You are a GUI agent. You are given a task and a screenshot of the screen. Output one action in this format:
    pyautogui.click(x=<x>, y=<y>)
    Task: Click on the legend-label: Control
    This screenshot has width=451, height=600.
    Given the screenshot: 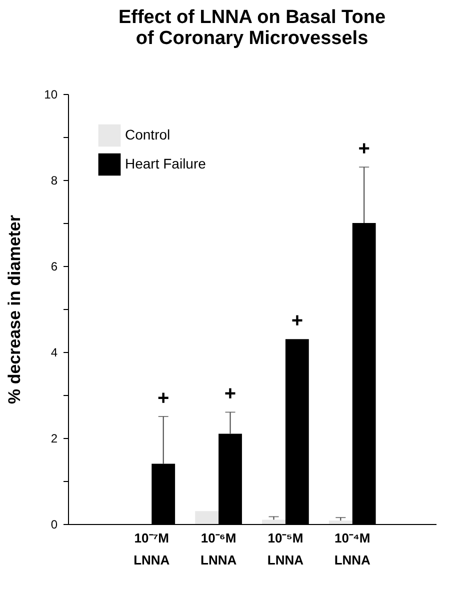 What is the action you would take?
    pyautogui.click(x=147, y=134)
    